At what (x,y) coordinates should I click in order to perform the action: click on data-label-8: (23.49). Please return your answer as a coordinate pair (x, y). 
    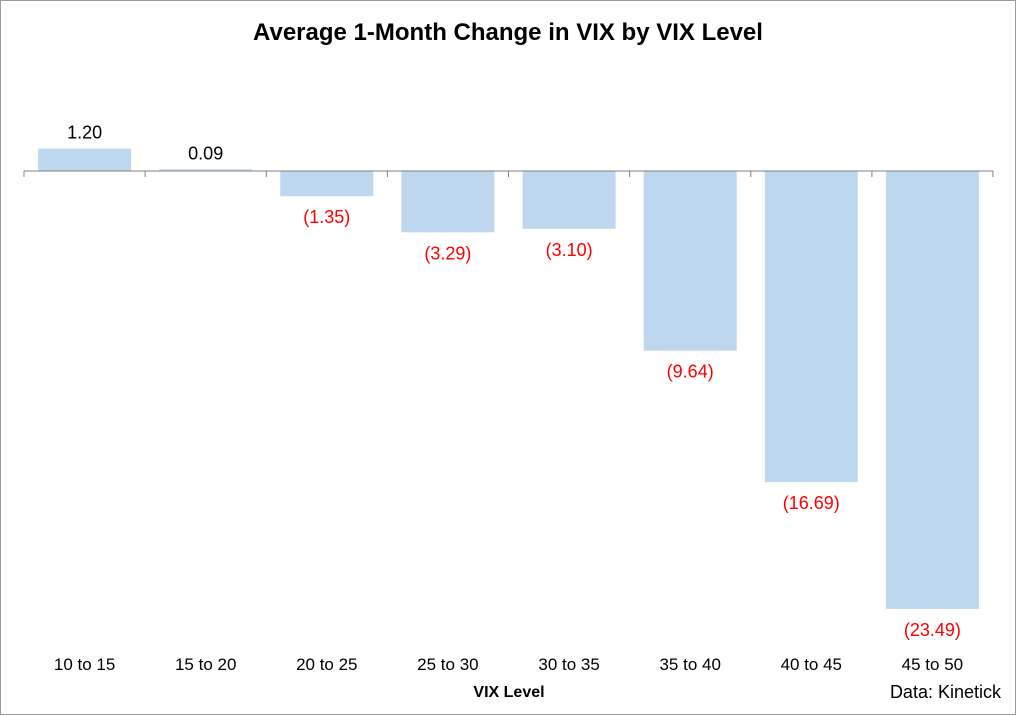
    Looking at the image, I should click on (932, 630).